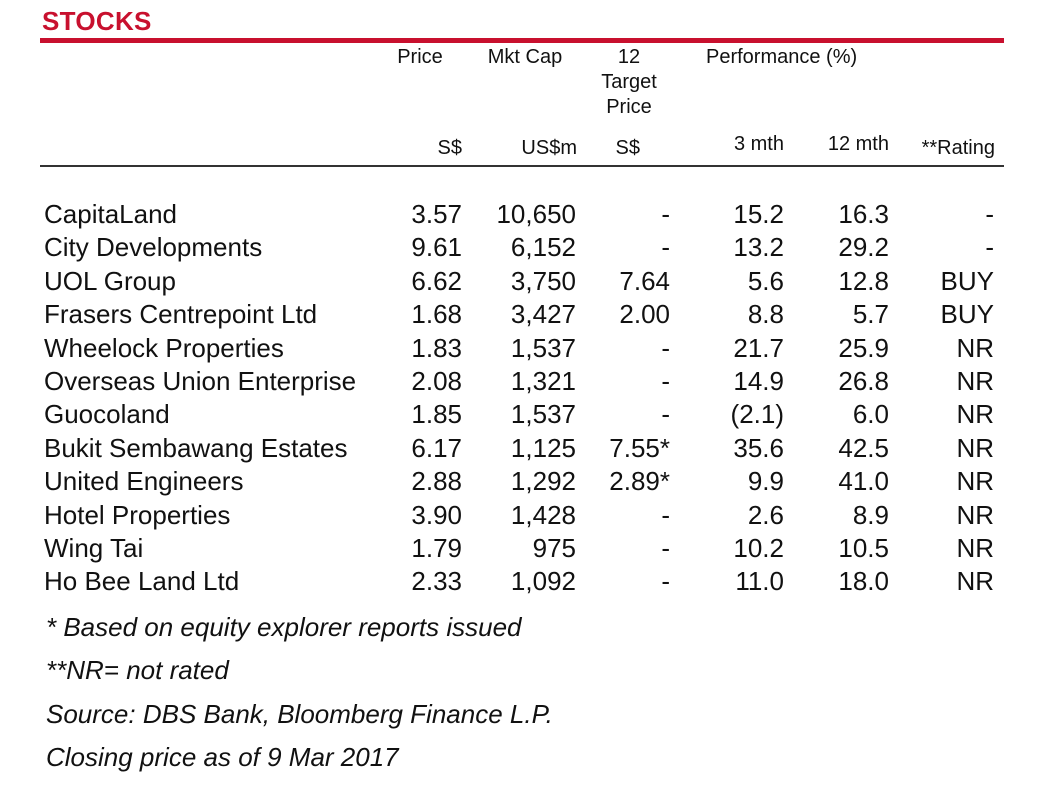  I want to click on perf-3mth-cell: (2.1), so click(757, 414).